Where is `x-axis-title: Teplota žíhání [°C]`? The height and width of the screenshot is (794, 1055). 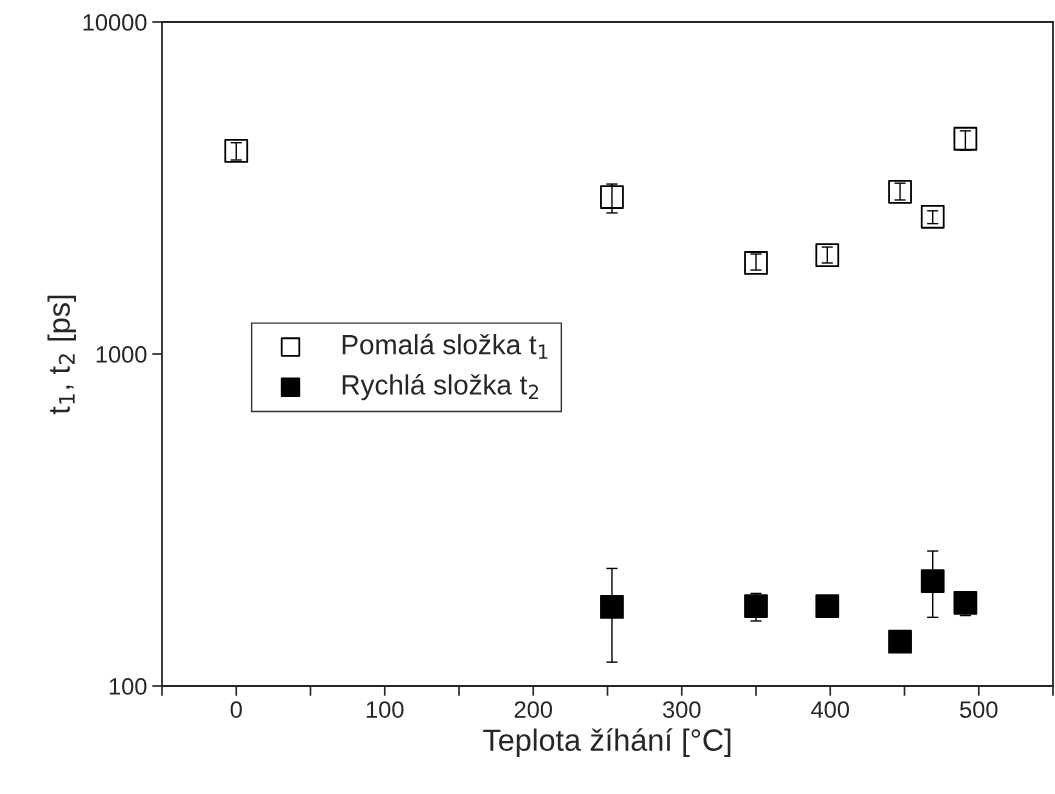
x-axis-title: Teplota žíhání [°C] is located at coordinates (607, 742).